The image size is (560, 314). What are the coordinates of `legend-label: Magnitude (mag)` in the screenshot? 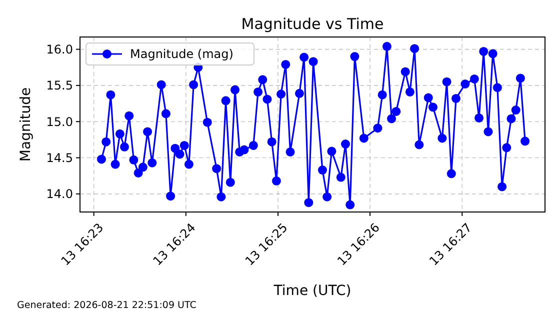 It's located at (182, 54).